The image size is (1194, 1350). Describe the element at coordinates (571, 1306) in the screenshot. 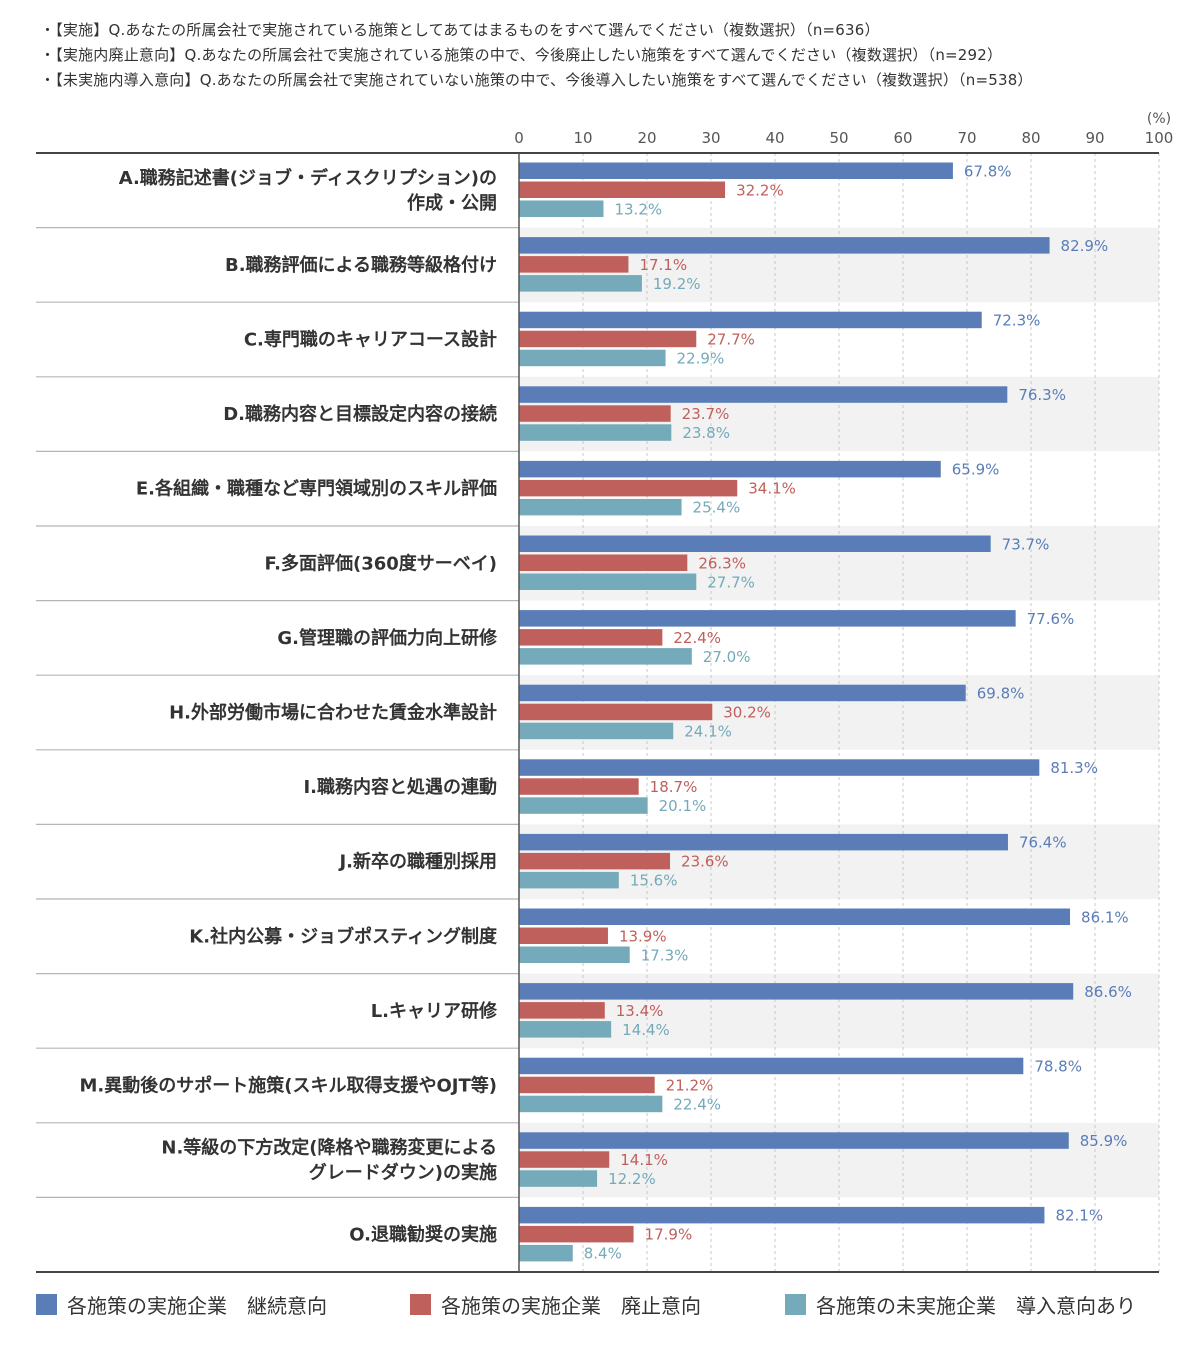

I see `legend-label-abolish: 各施策の実施企業 廃止意向` at that location.